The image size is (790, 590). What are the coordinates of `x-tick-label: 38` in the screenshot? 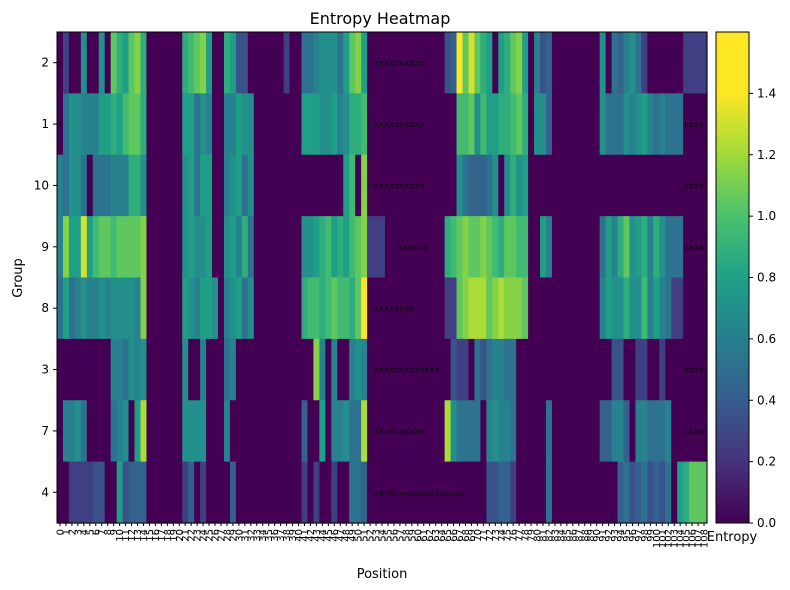 It's located at (287, 535).